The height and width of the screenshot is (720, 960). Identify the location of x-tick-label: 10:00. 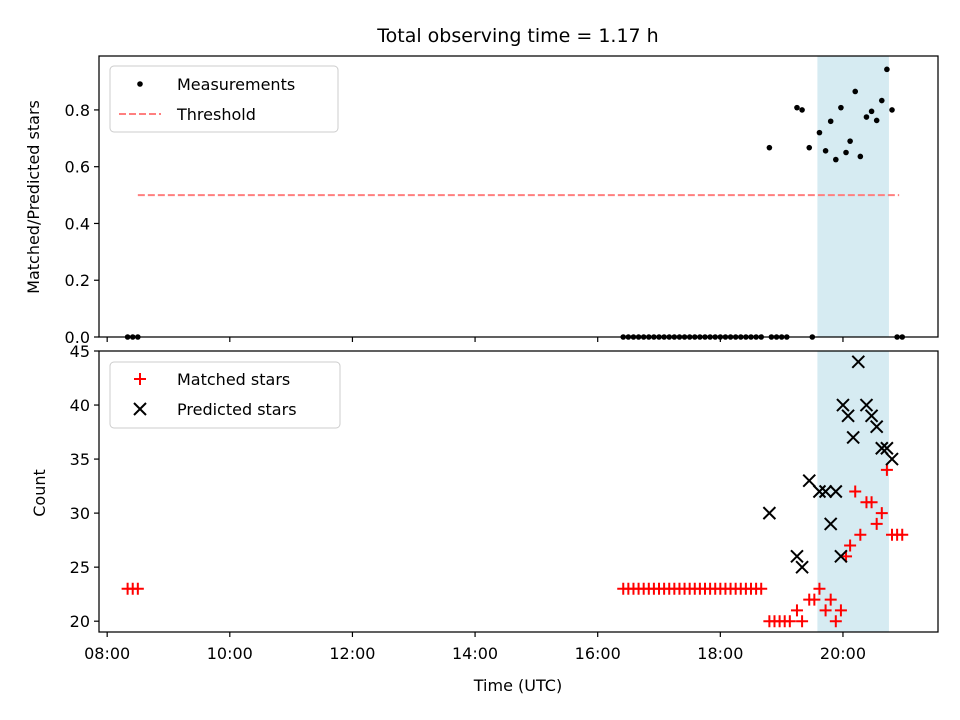
(230, 653).